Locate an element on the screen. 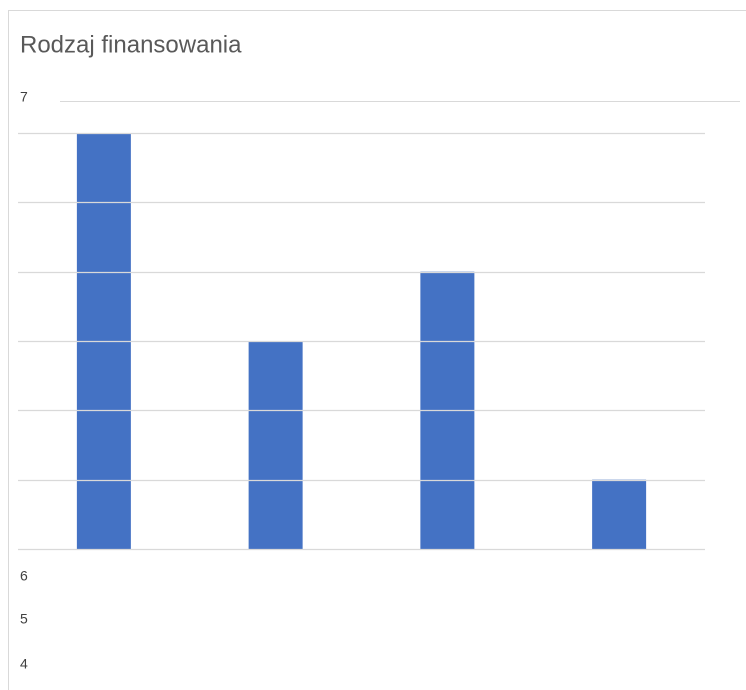 Image resolution: width=746 pixels, height=690 pixels. axis-label: 6 is located at coordinates (24, 576).